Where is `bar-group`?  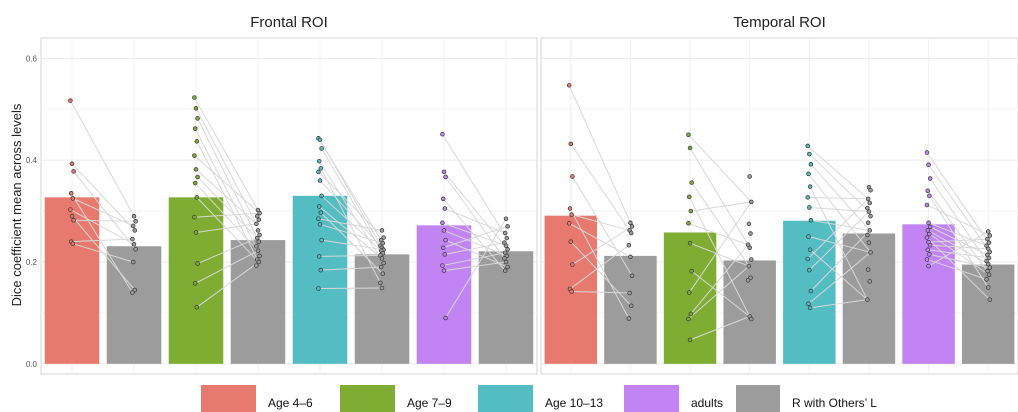
bar-group is located at coordinates (72, 280).